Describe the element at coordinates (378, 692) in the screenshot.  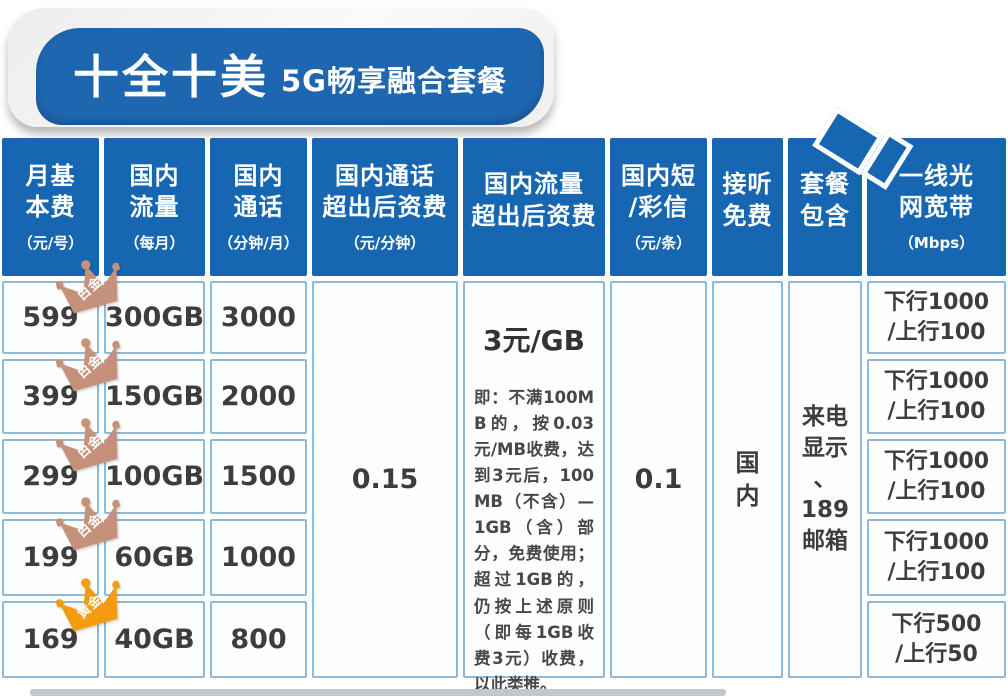
I see `bottom-divider-bar` at that location.